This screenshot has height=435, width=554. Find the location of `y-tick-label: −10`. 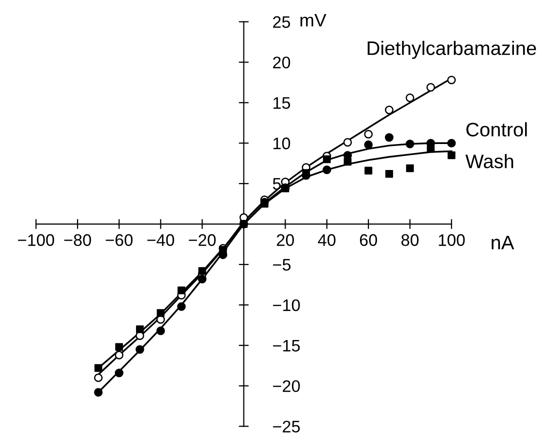

y-tick-label: −10 is located at coordinates (286, 305).